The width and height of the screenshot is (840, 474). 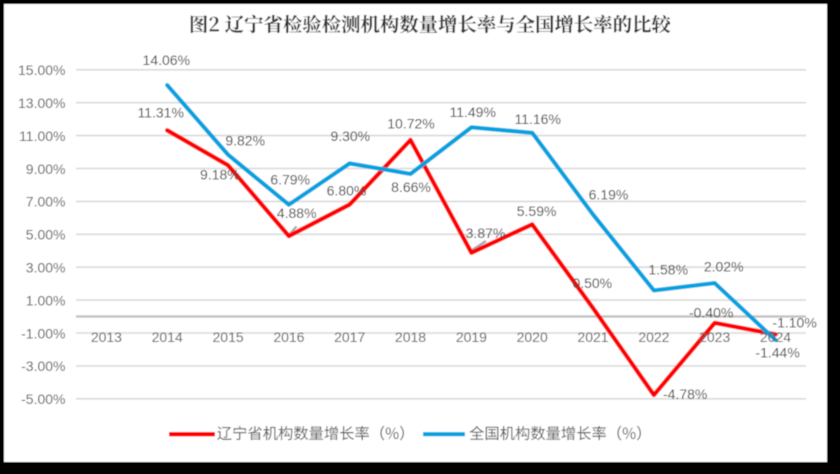 What do you see at coordinates (592, 283) in the screenshot?
I see `svg-text: 0.50%` at bounding box center [592, 283].